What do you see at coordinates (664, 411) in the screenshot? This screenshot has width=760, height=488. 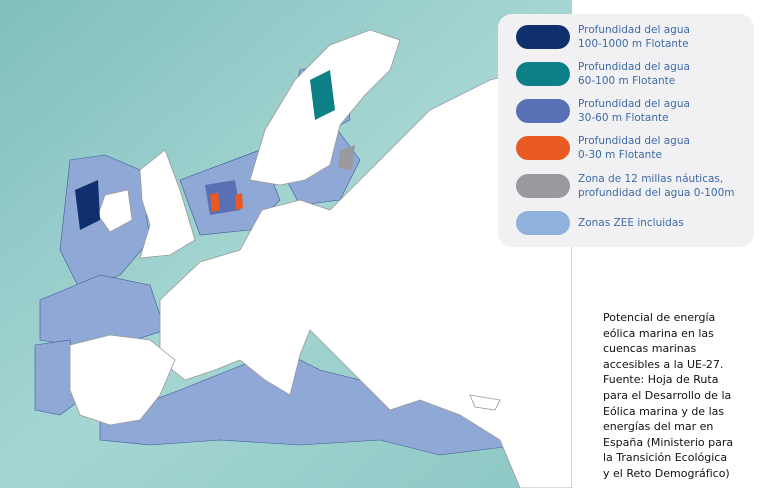 I see `caption-line: Eólica marina y de las` at bounding box center [664, 411].